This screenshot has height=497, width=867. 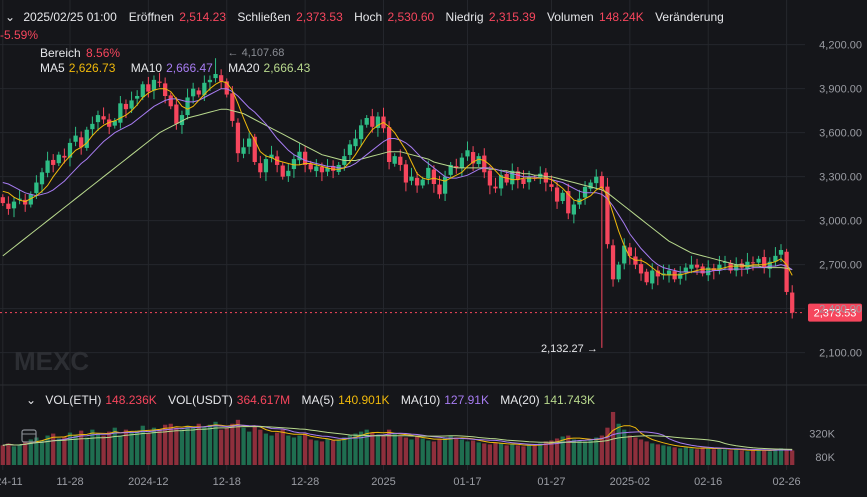 What do you see at coordinates (551, 482) in the screenshot?
I see `x-tick-label: 01-27` at bounding box center [551, 482].